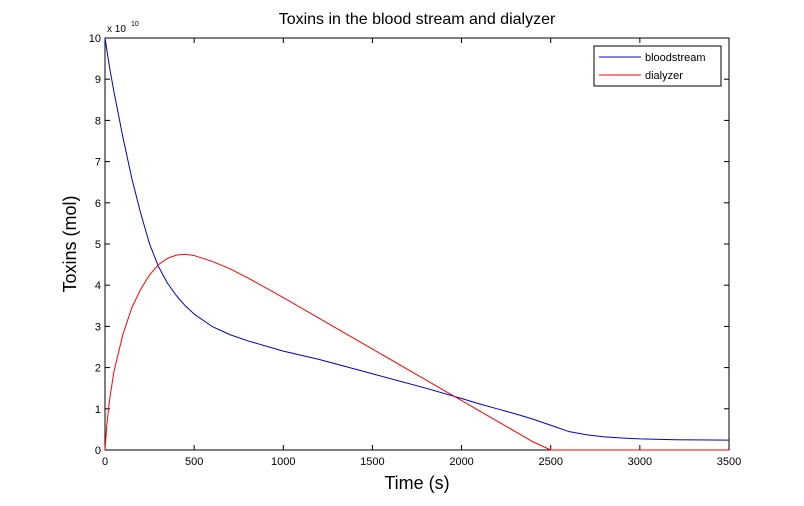  Describe the element at coordinates (98, 410) in the screenshot. I see `y-tick-label: 1` at that location.